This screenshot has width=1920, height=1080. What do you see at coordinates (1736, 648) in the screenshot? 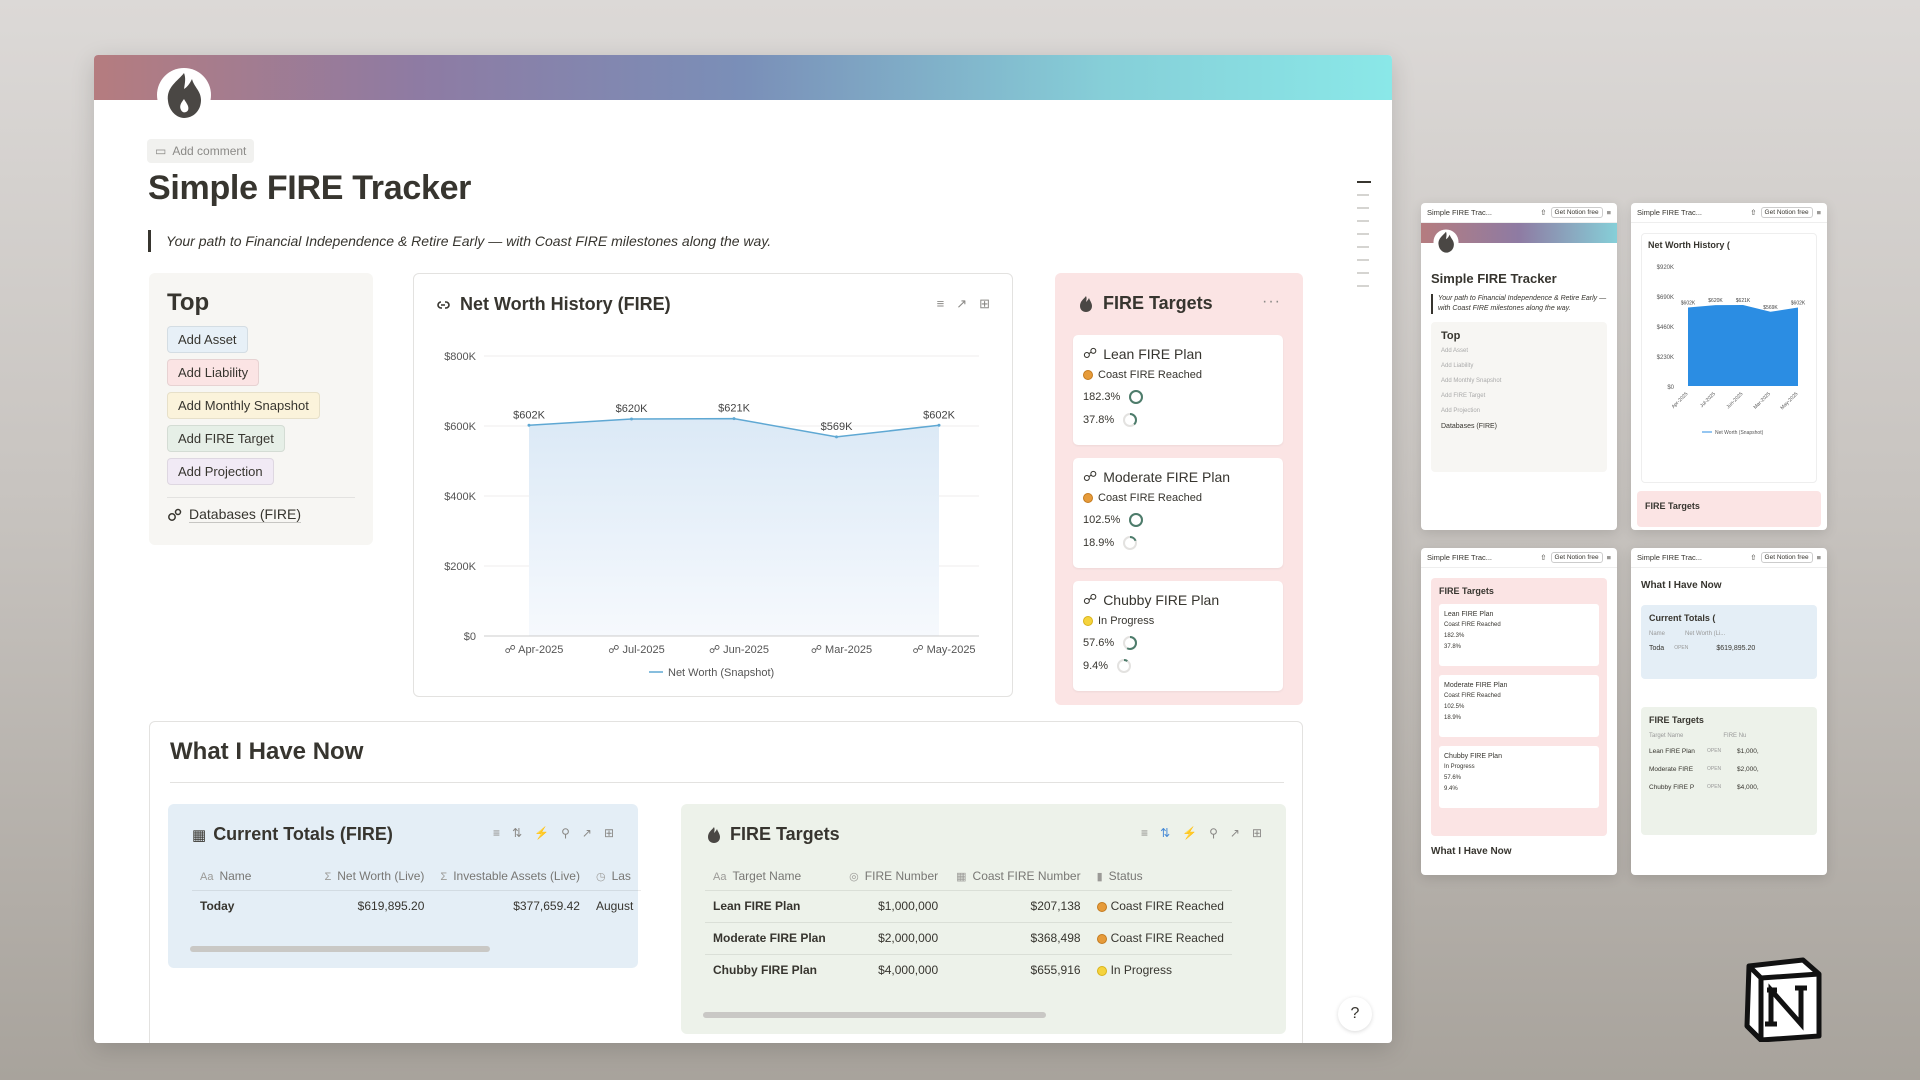
I see `thumb-cell: $619,895.20` at bounding box center [1736, 648].